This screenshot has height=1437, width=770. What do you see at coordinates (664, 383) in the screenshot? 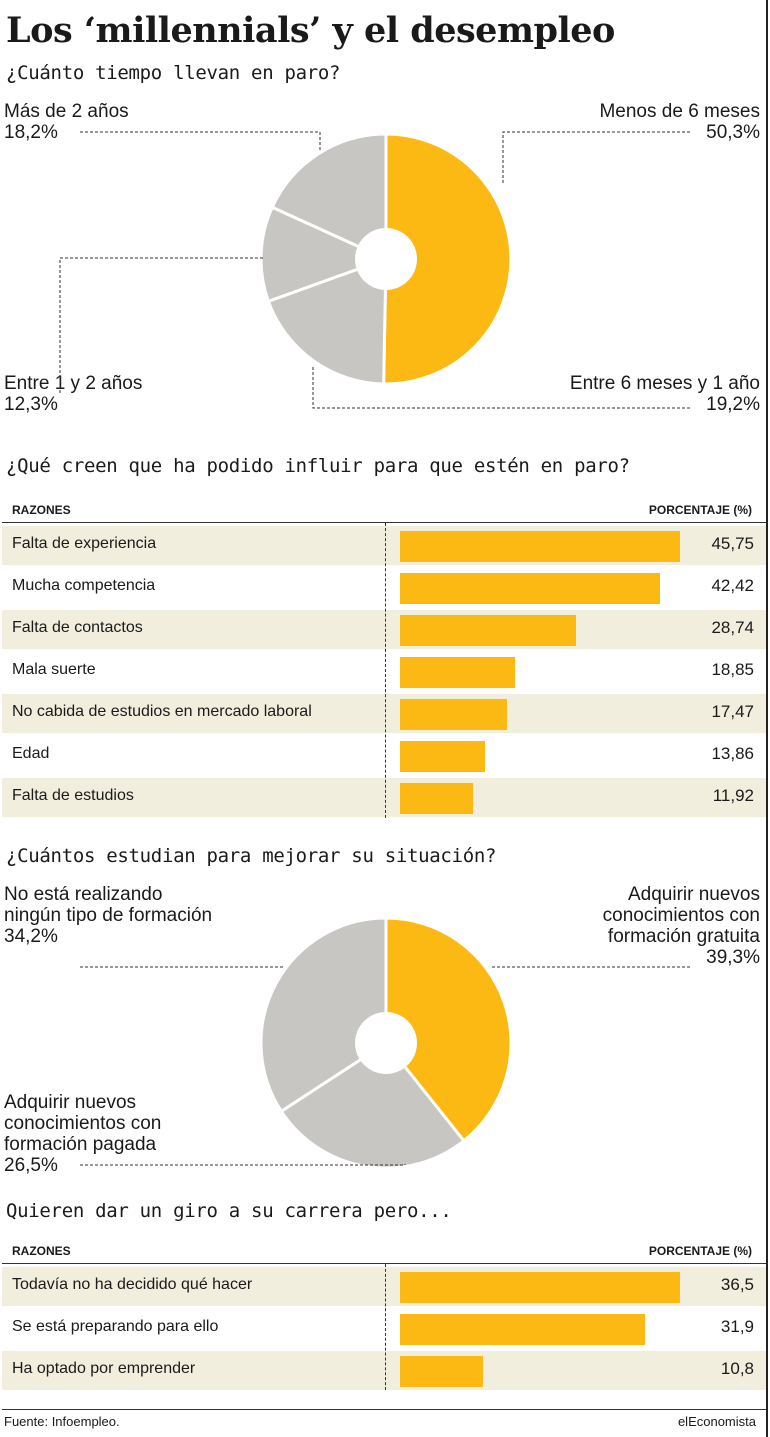
I see `pie1-label-text: Entre 6 meses y 1 año` at bounding box center [664, 383].